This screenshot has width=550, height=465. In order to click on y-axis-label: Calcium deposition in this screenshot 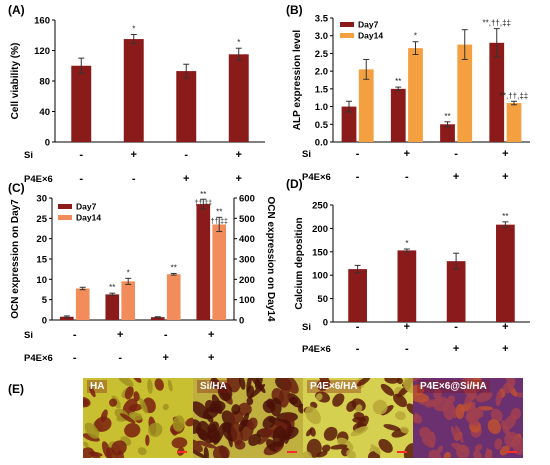, I will do `click(299, 263)`.